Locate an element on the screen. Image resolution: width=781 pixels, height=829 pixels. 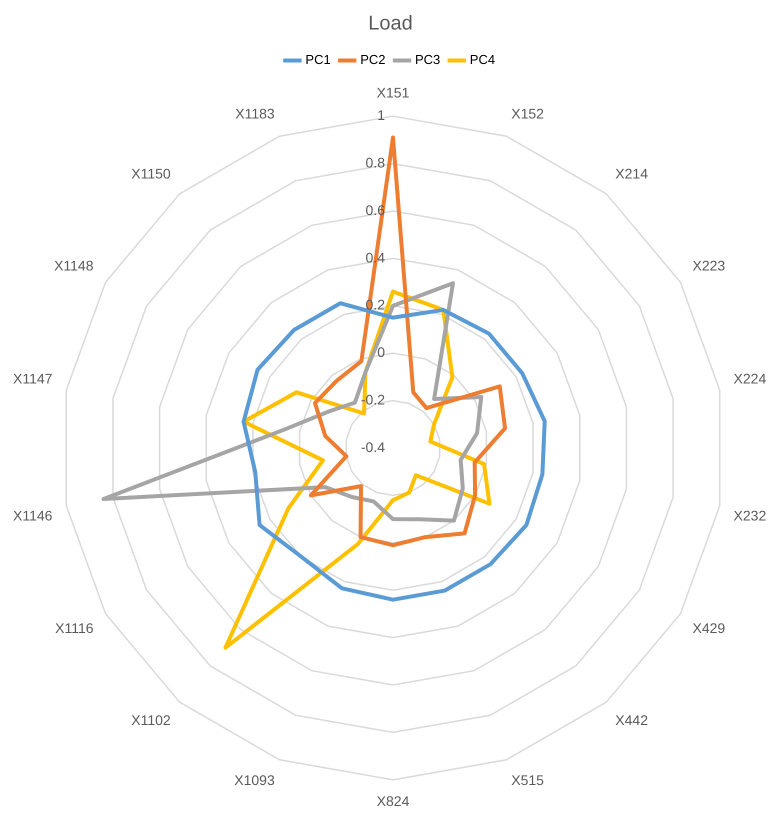
spoke-label: X824 is located at coordinates (393, 801).